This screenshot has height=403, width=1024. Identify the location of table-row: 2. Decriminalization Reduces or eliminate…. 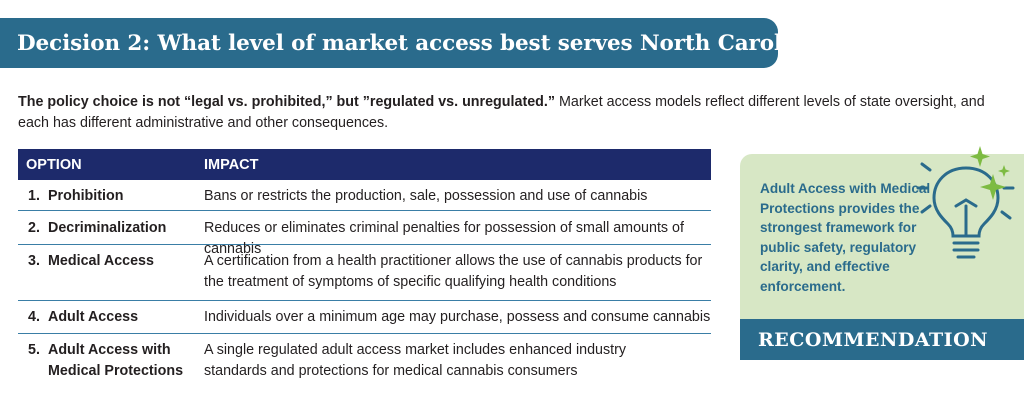
(364, 234).